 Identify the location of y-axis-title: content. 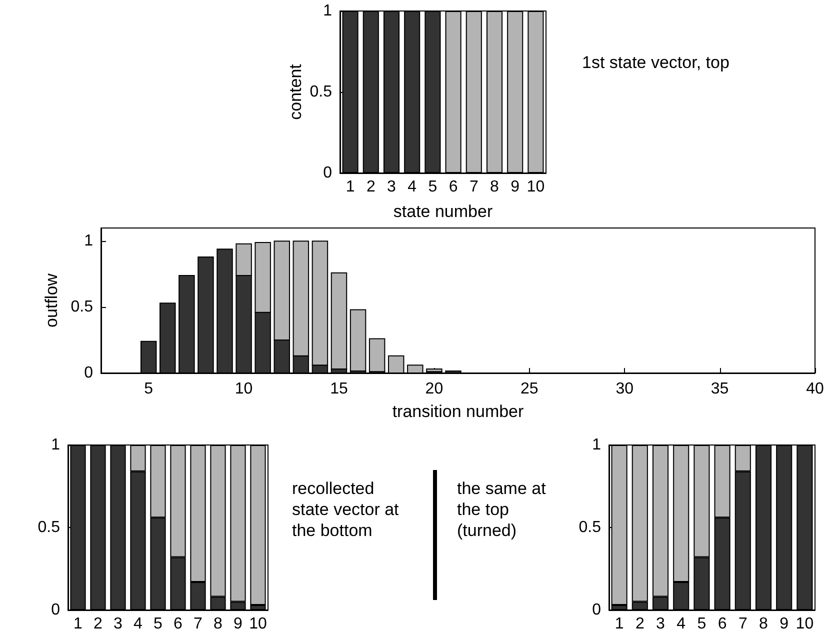
(295, 92).